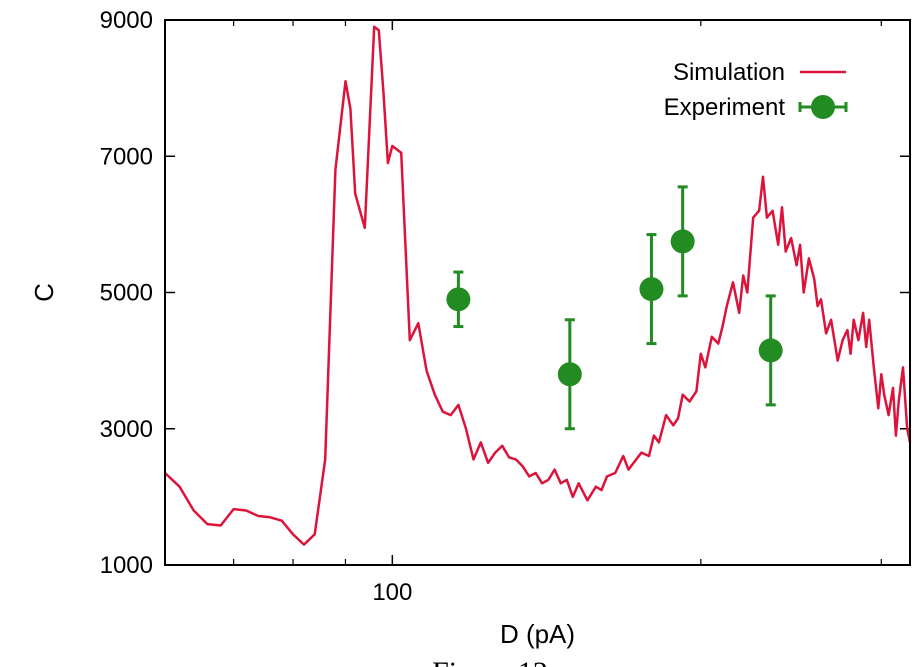  What do you see at coordinates (126, 156) in the screenshot?
I see `y-tick-label: 7000` at bounding box center [126, 156].